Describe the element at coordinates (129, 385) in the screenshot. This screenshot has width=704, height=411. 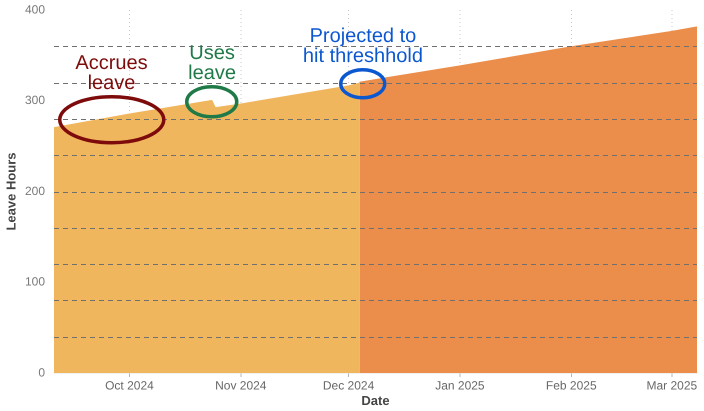
I see `x-tick-label: Oct 2024` at that location.